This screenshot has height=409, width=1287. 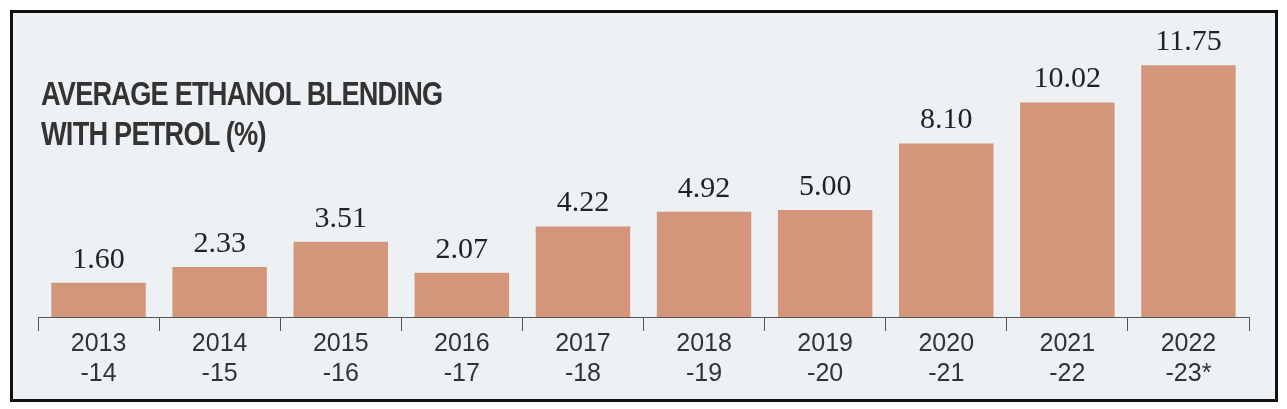 What do you see at coordinates (825, 356) in the screenshot?
I see `x-tick-label: 2019 -20` at bounding box center [825, 356].